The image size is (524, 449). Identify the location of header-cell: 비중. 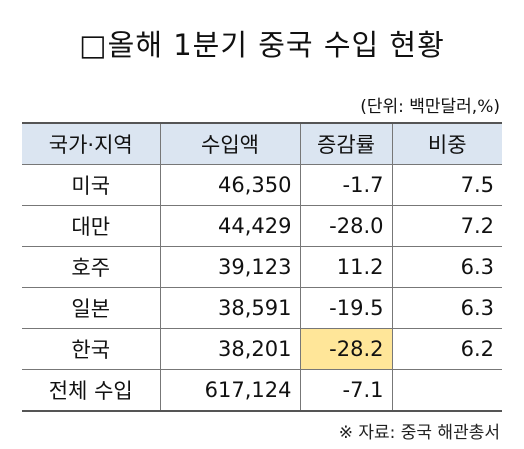
(446, 143).